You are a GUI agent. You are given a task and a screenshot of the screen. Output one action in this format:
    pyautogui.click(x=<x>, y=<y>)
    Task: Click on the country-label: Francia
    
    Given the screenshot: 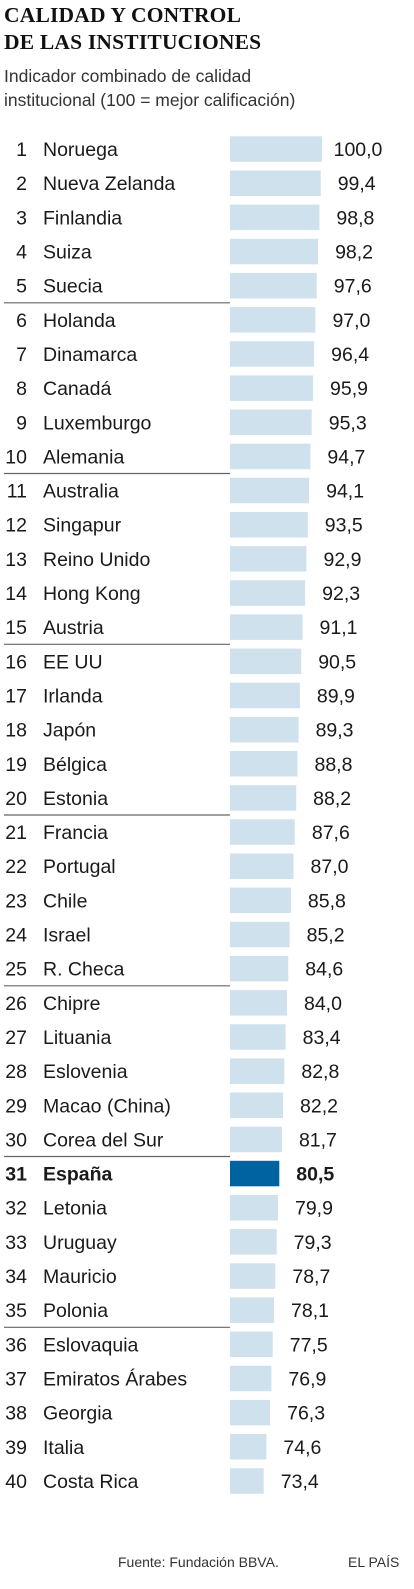 What is the action you would take?
    pyautogui.click(x=75, y=833)
    